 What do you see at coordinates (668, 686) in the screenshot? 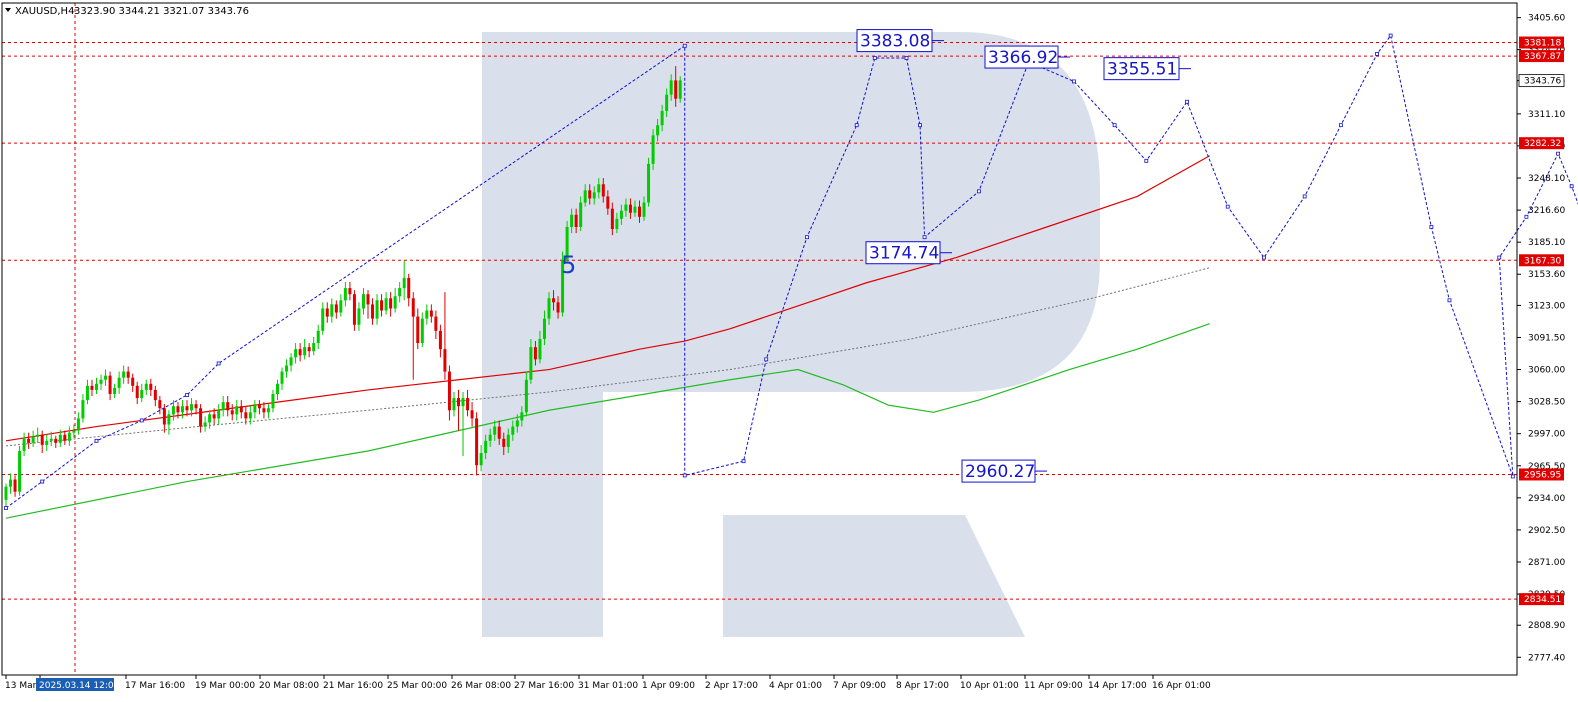
I see `x-tick-label: 1 Apr 09:00` at bounding box center [668, 686].